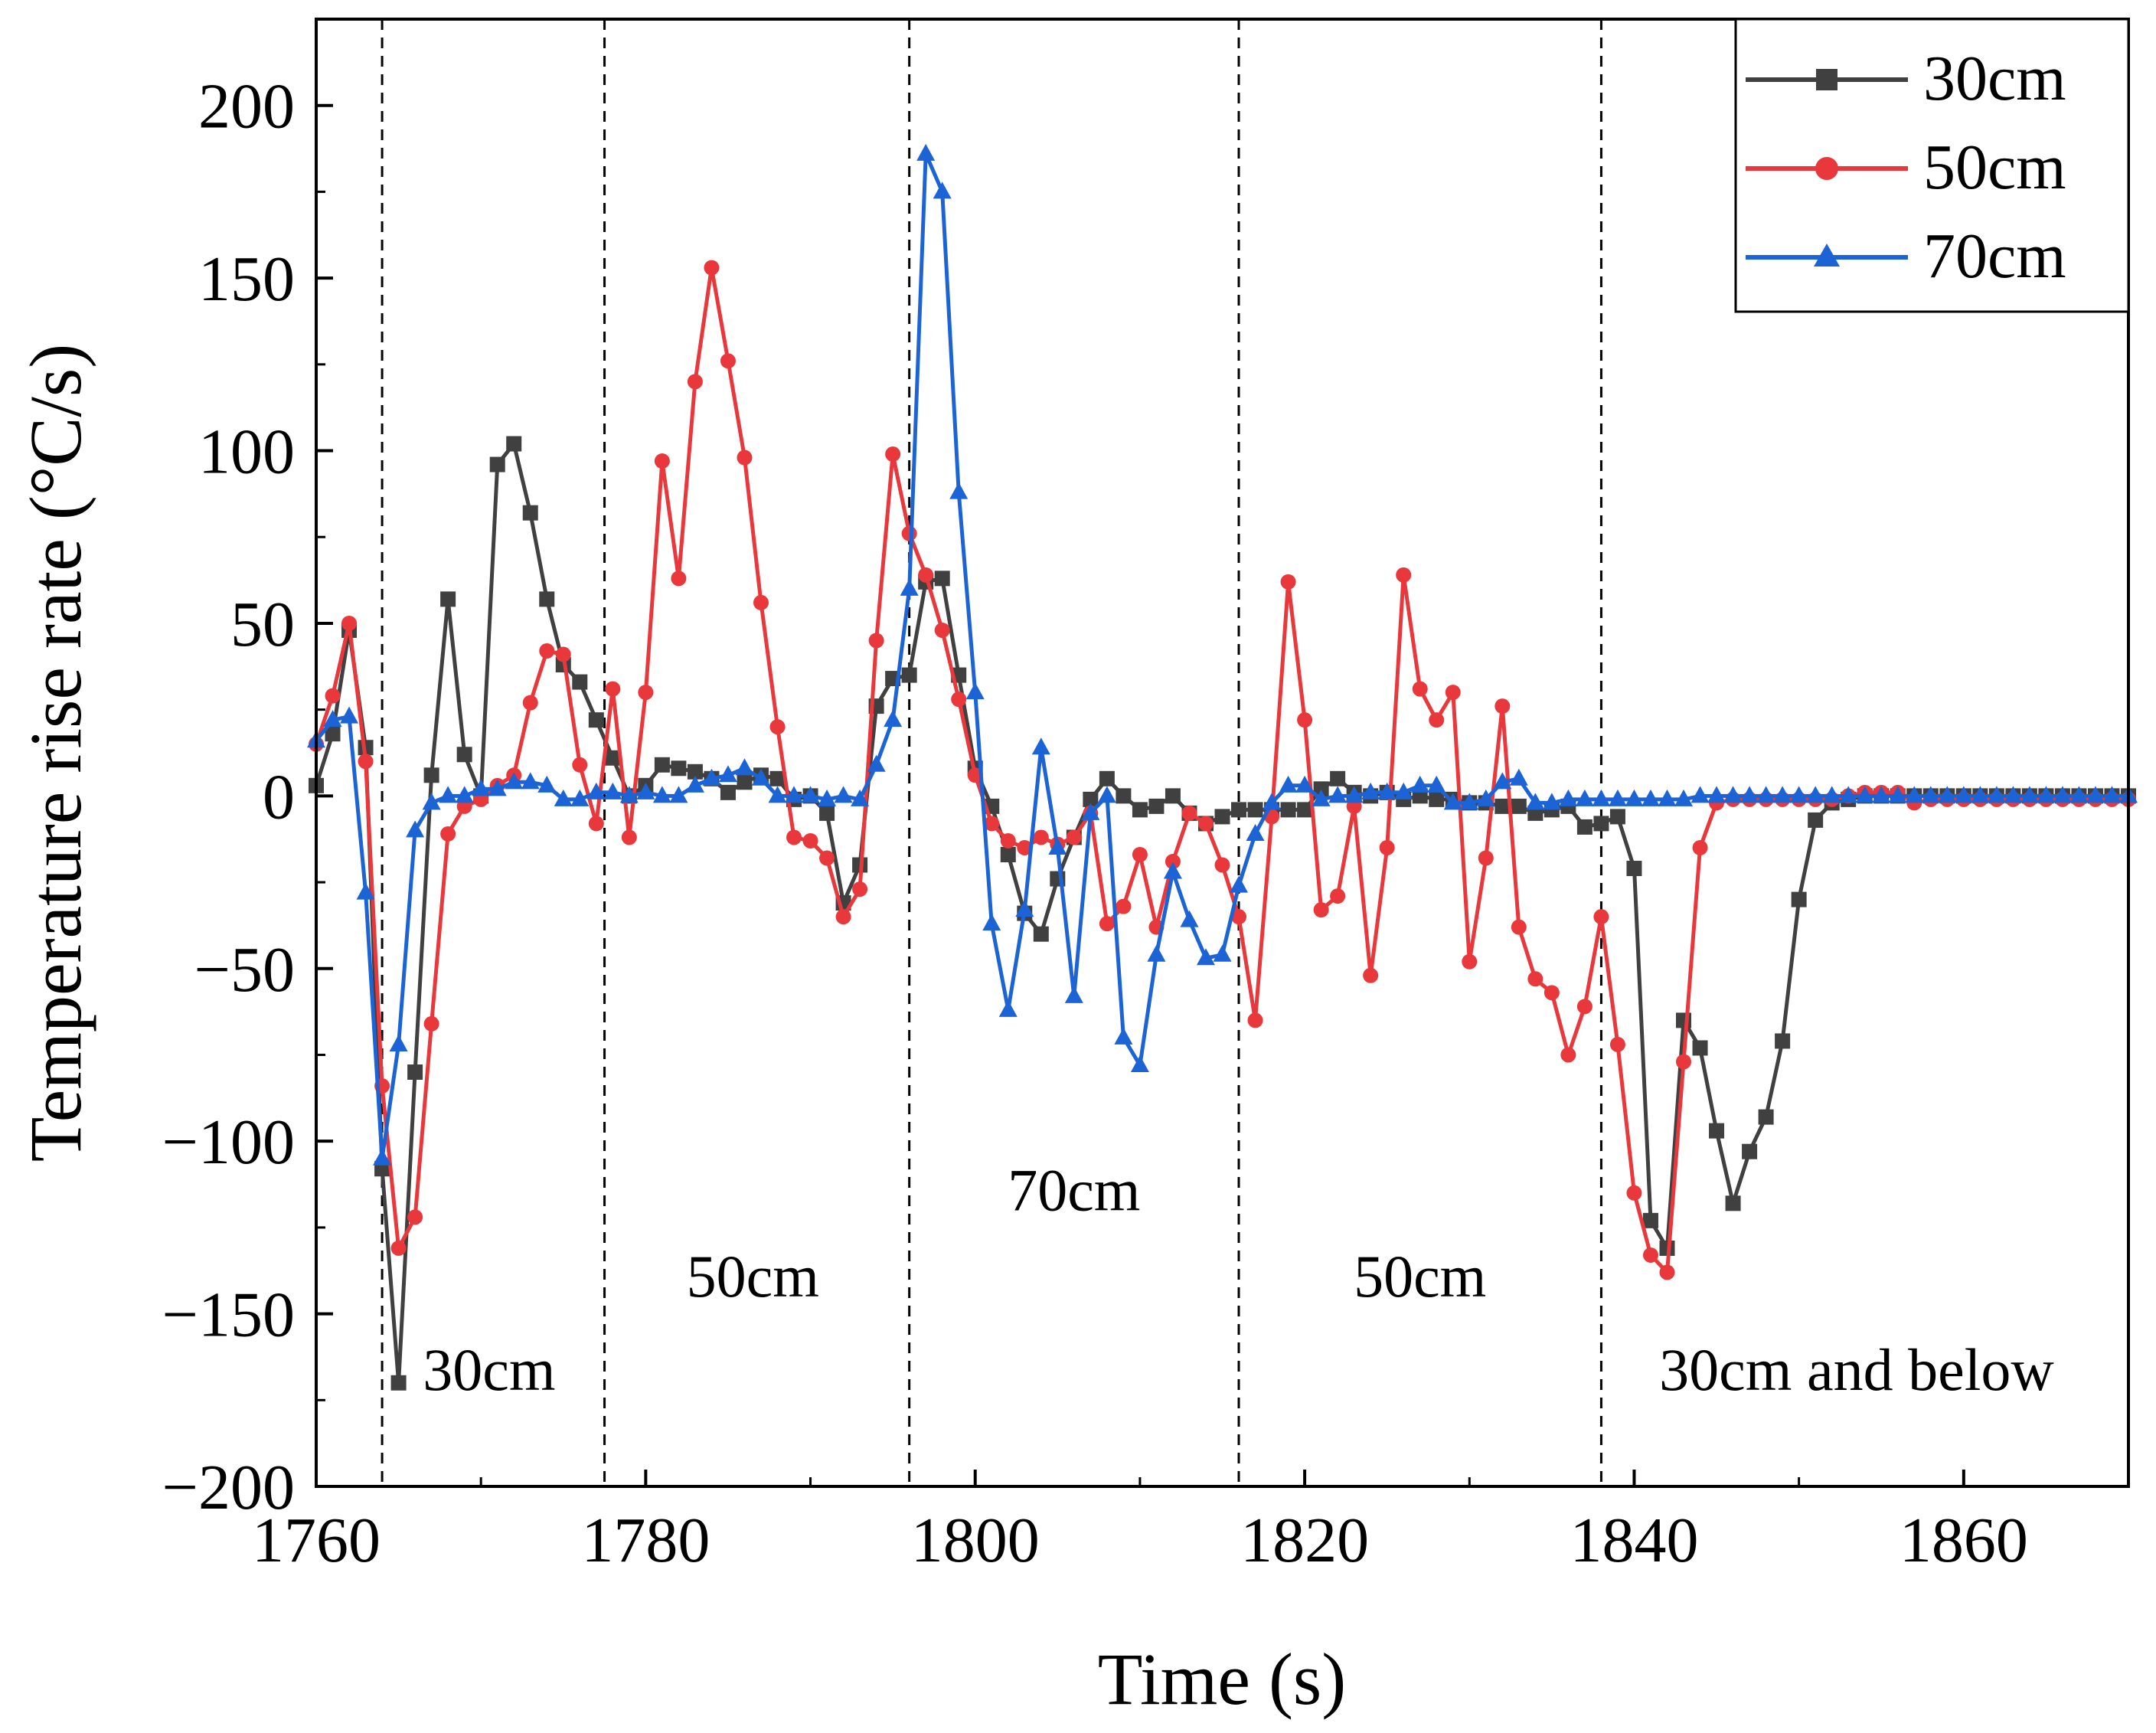 The width and height of the screenshot is (2156, 1733). What do you see at coordinates (244, 970) in the screenshot?
I see `y-tick-label: −50` at bounding box center [244, 970].